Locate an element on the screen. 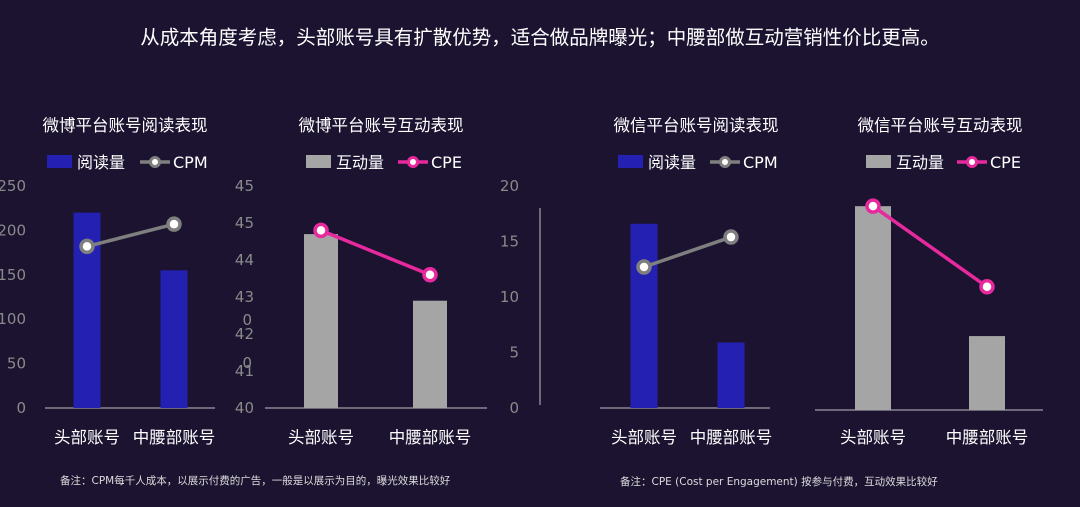  y-tick-label: 40 is located at coordinates (244, 408).